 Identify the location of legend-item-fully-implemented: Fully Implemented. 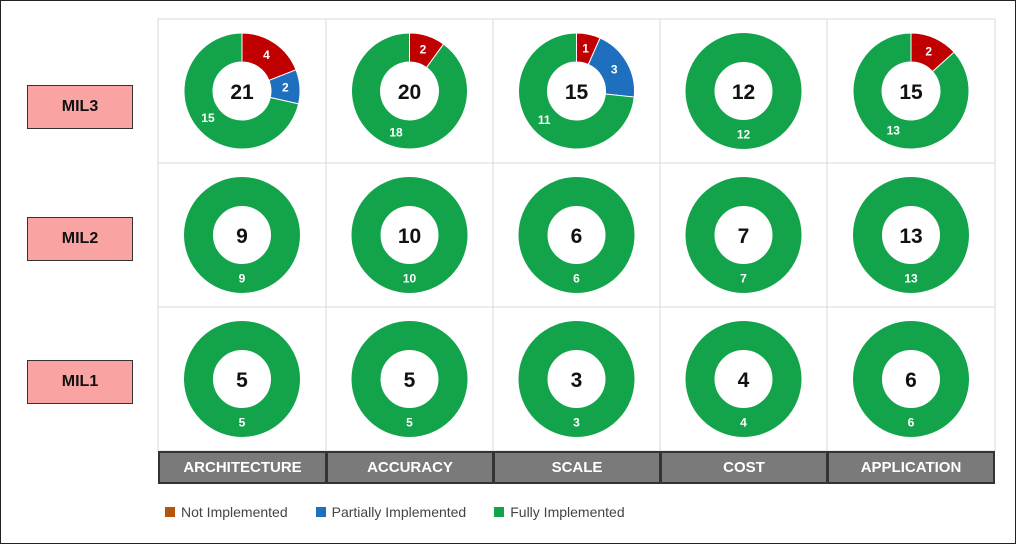
(559, 512).